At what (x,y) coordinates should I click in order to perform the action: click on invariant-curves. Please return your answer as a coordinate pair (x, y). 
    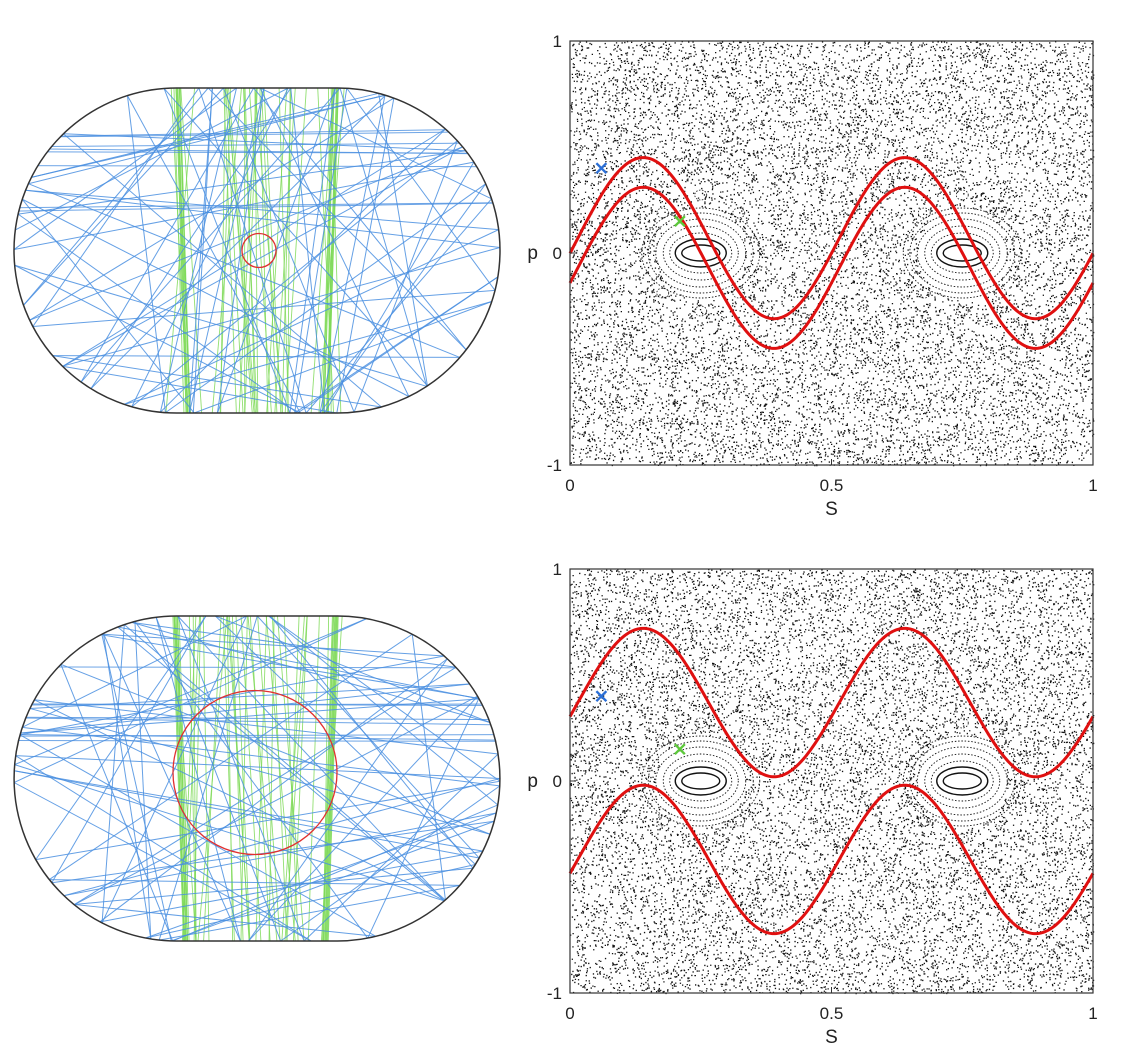
    Looking at the image, I should click on (831, 253).